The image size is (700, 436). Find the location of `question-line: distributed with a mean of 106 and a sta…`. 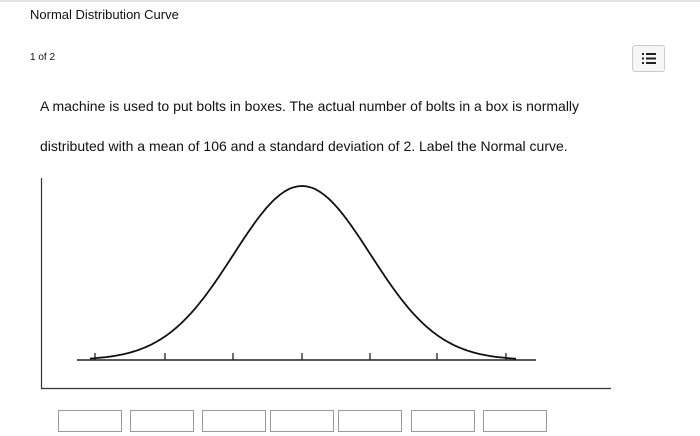

question-line: distributed with a mean of 106 and a sta… is located at coordinates (304, 146).